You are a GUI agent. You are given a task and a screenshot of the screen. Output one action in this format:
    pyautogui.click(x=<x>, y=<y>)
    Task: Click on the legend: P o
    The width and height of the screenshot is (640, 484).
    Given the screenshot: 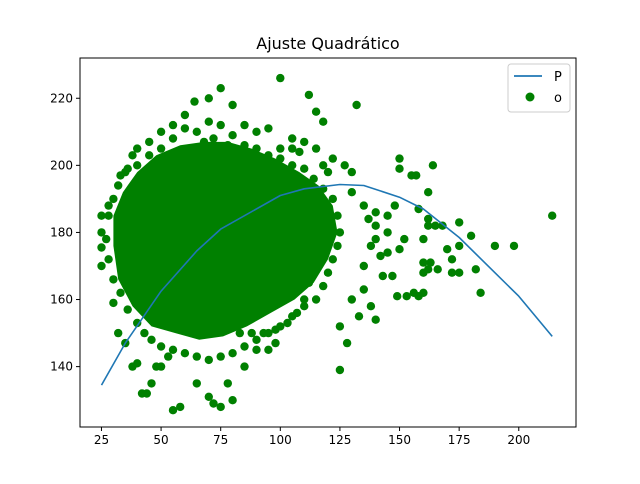 What is the action you would take?
    pyautogui.click(x=539, y=88)
    